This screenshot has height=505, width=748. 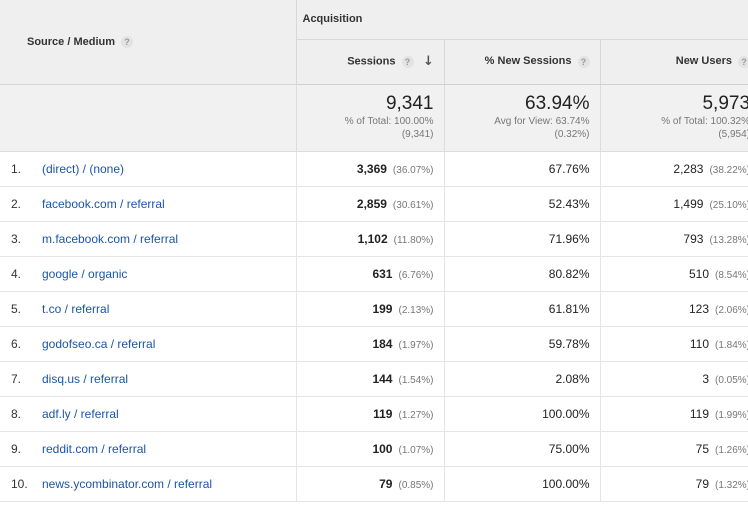 What do you see at coordinates (569, 203) in the screenshot?
I see `new-sessions-value: 52.43%` at bounding box center [569, 203].